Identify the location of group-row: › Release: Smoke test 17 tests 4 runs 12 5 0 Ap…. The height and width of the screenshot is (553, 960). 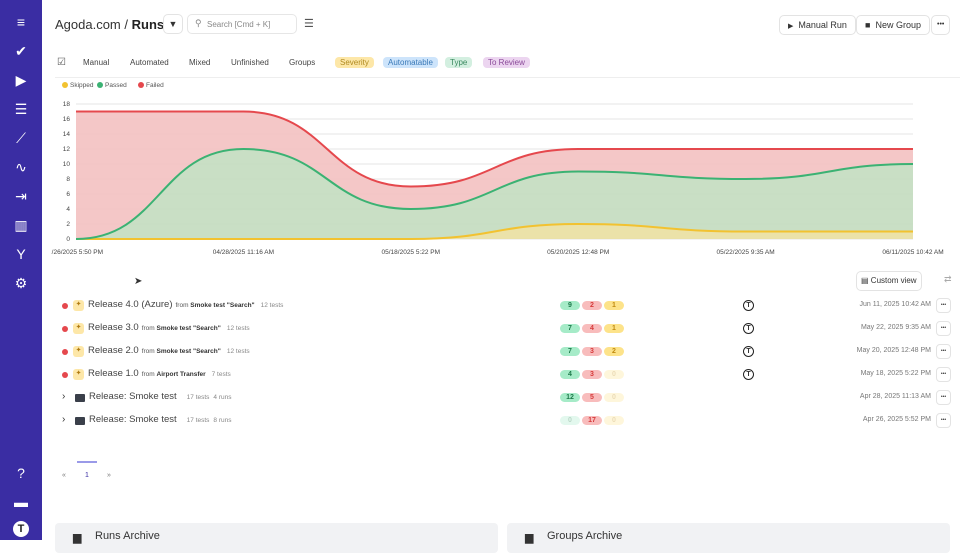
(505, 398).